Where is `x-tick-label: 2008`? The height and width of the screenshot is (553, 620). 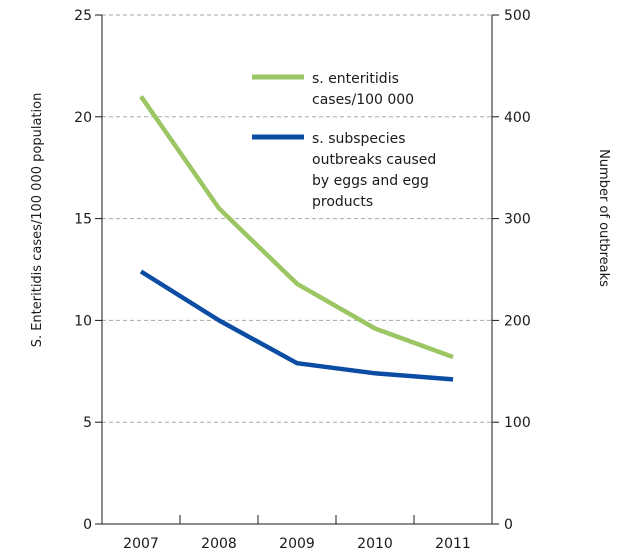 x-tick-label: 2008 is located at coordinates (219, 544).